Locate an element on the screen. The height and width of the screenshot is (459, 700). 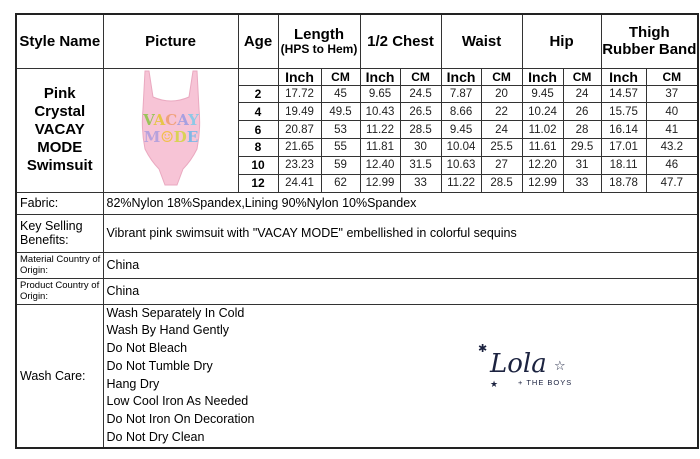
wash-care-item: Do Not Iron On Decoration is located at coordinates (180, 419).